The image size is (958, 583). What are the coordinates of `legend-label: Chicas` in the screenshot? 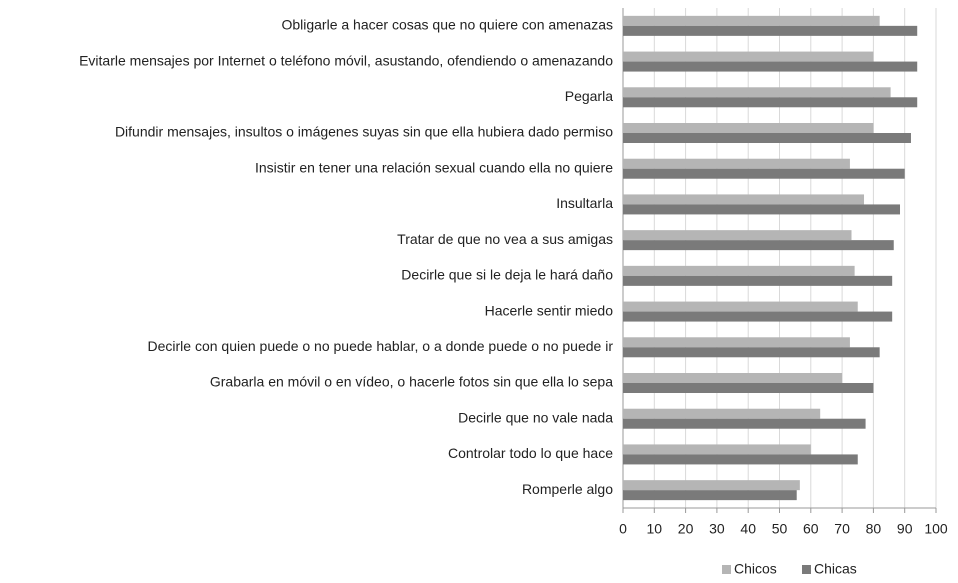 It's located at (835, 569).